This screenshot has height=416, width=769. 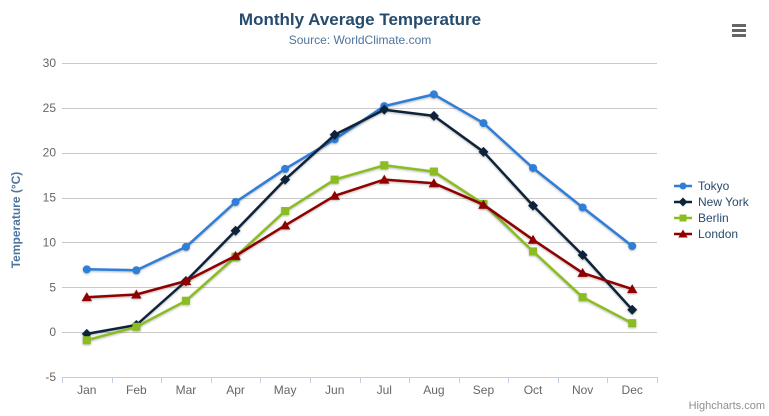 What do you see at coordinates (186, 390) in the screenshot?
I see `x-tick-label: Mar` at bounding box center [186, 390].